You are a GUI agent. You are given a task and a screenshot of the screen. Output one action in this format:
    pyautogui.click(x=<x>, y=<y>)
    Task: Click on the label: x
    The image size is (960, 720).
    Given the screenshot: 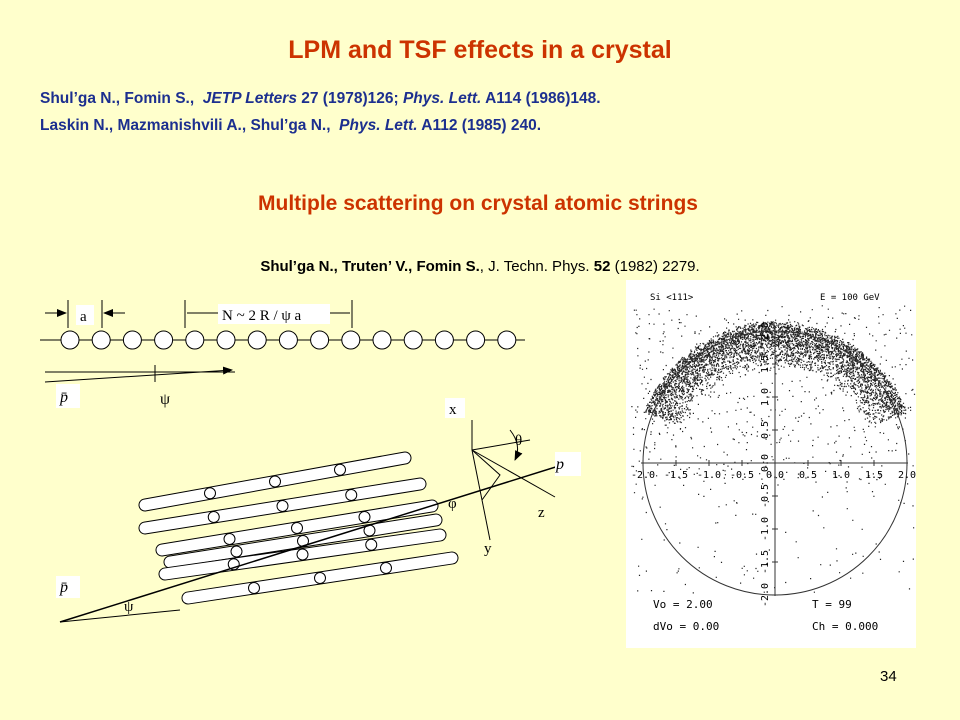 What is the action you would take?
    pyautogui.click(x=453, y=410)
    